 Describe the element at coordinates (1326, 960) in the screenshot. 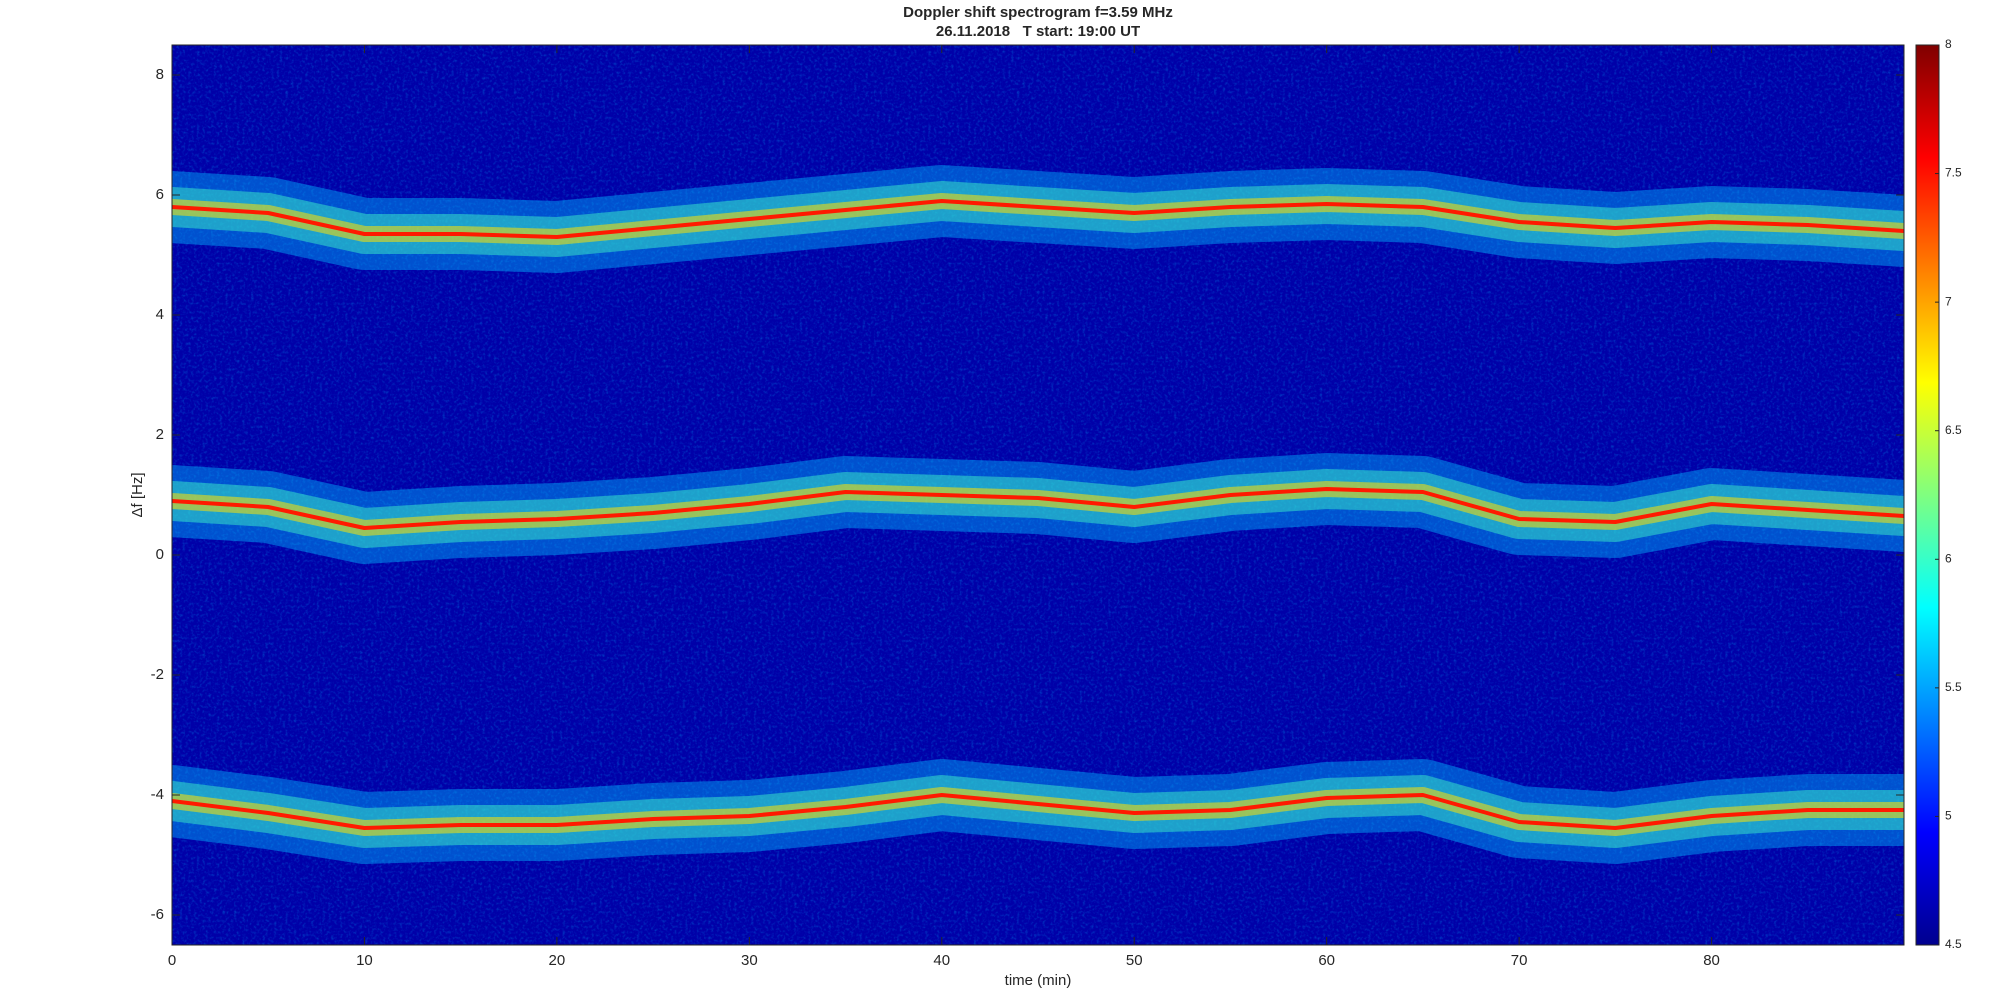

I see `x-tick-label: 60` at that location.